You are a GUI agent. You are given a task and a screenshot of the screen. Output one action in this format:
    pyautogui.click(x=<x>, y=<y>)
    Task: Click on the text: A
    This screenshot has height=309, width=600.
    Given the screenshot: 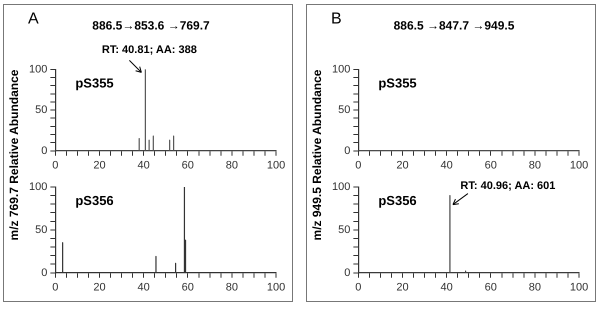 What is the action you would take?
    pyautogui.click(x=33, y=19)
    